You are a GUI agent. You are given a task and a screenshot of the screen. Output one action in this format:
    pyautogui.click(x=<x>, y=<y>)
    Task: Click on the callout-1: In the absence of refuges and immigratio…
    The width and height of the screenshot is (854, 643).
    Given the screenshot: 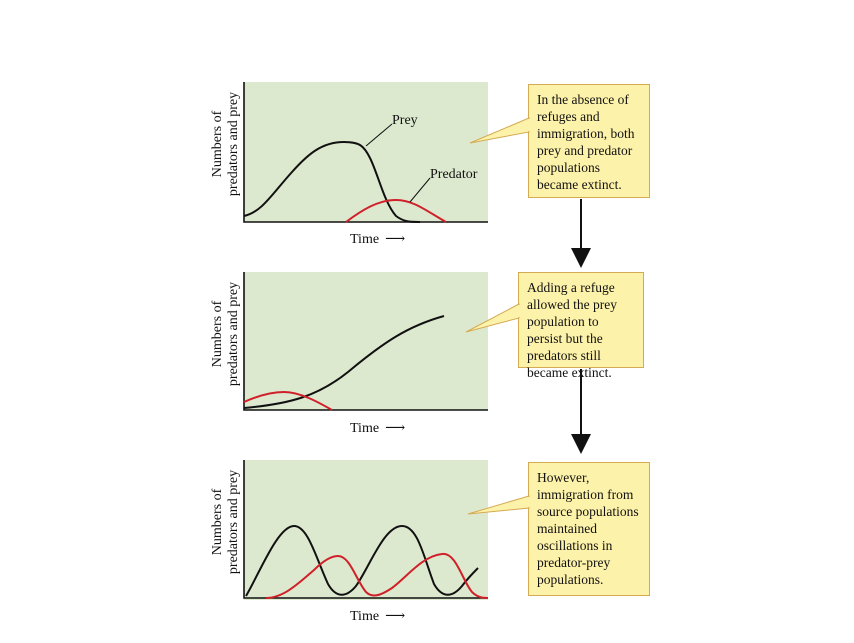 What is the action you would take?
    pyautogui.click(x=589, y=141)
    